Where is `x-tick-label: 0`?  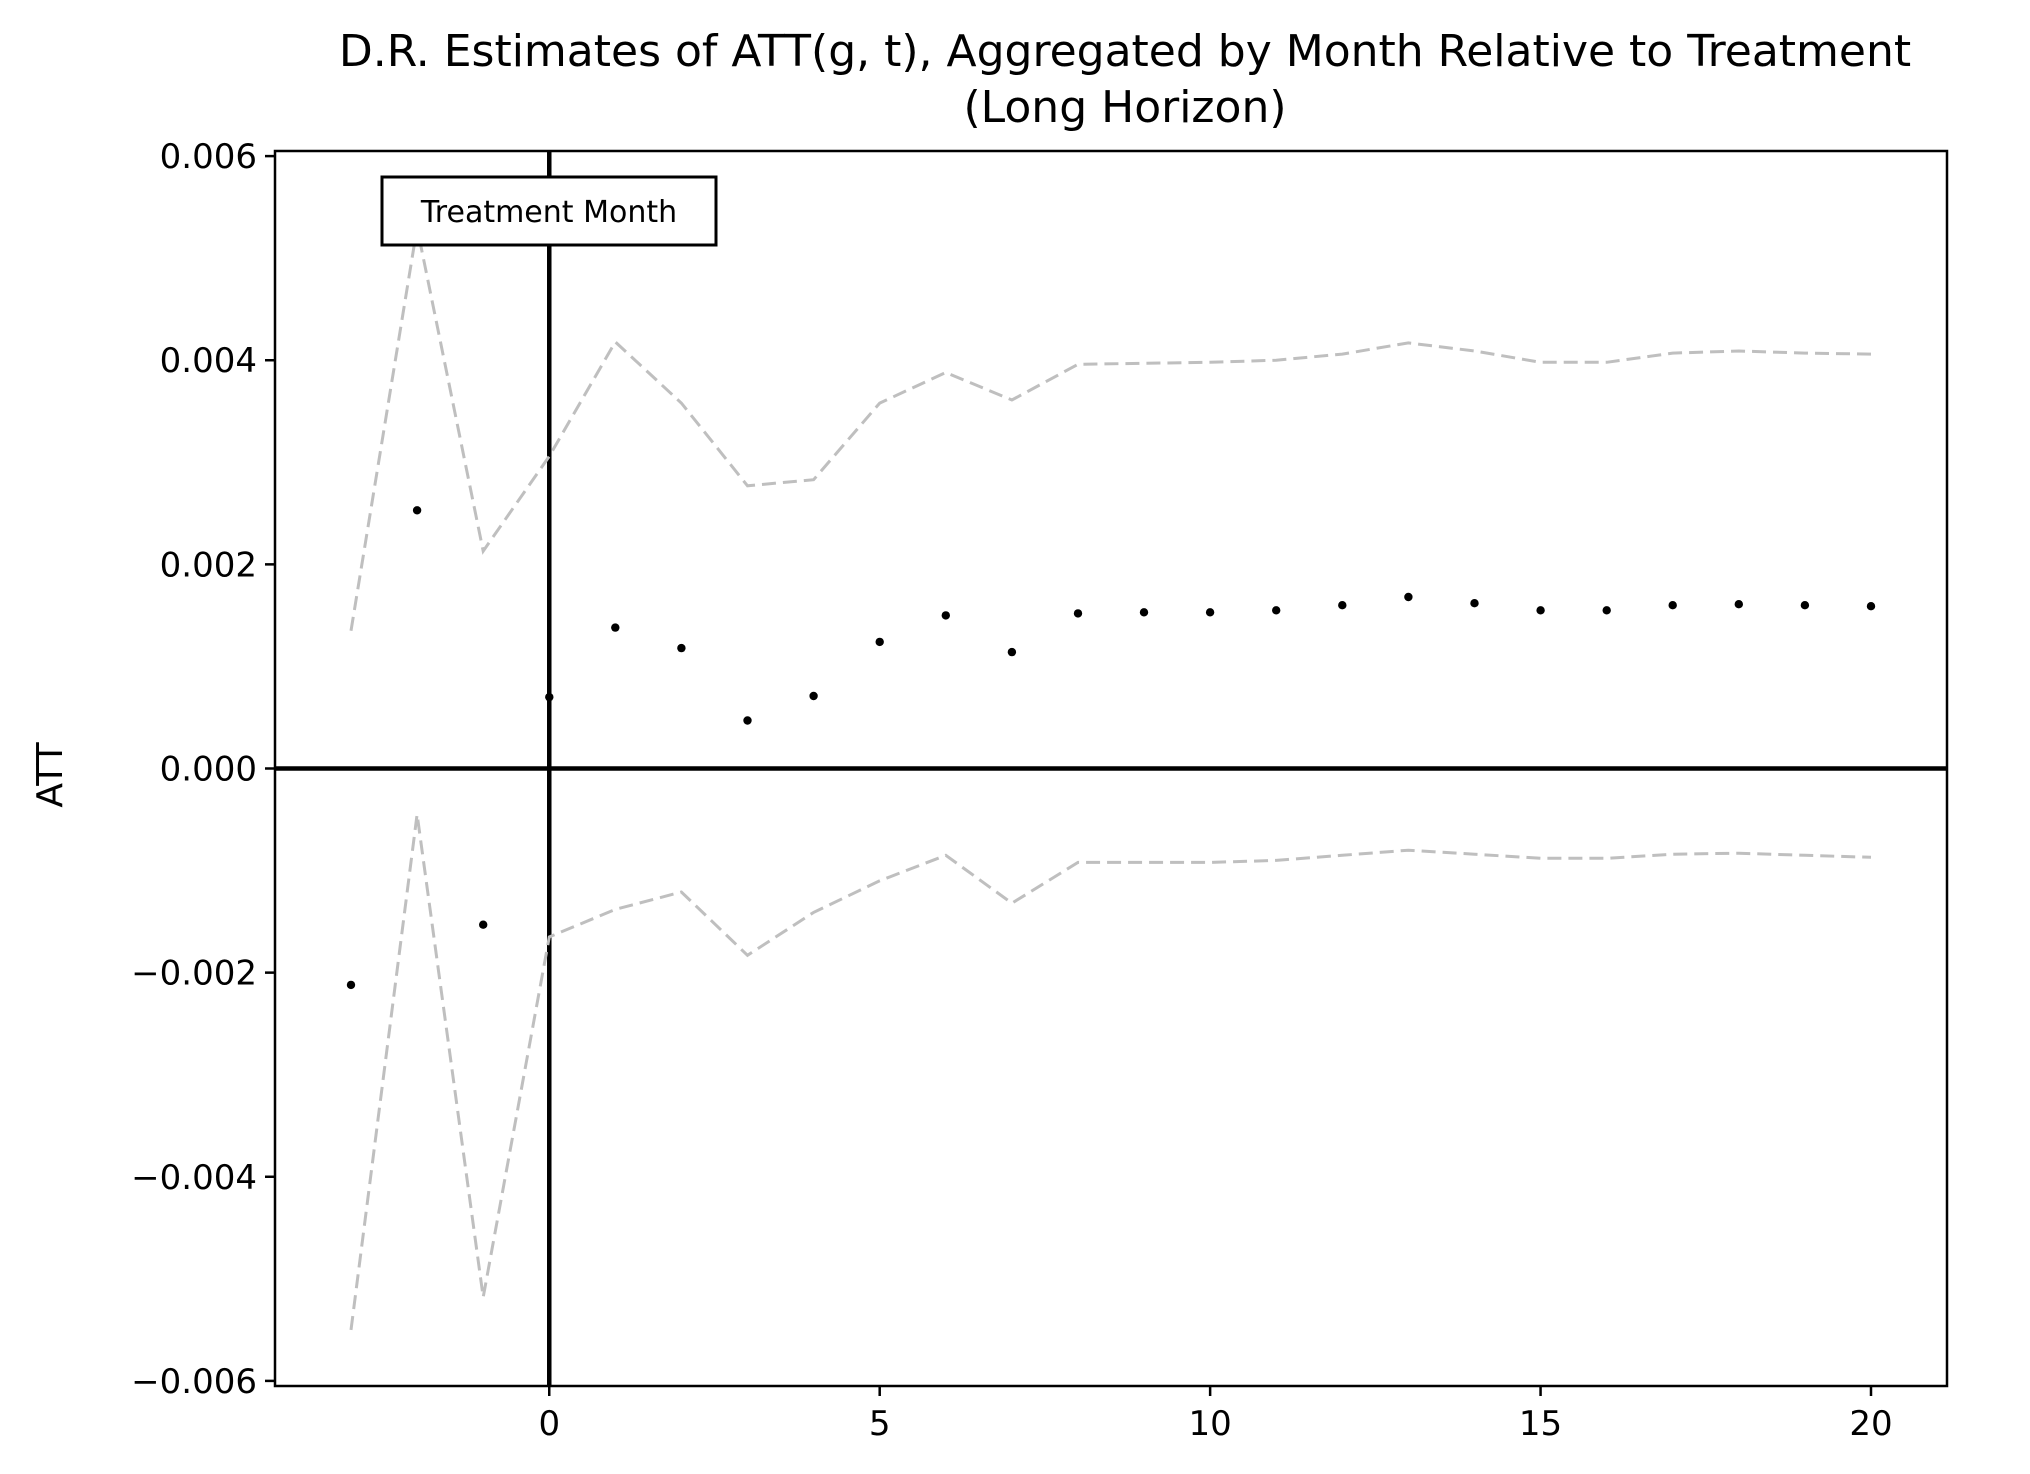 x-tick-label: 0 is located at coordinates (549, 1424).